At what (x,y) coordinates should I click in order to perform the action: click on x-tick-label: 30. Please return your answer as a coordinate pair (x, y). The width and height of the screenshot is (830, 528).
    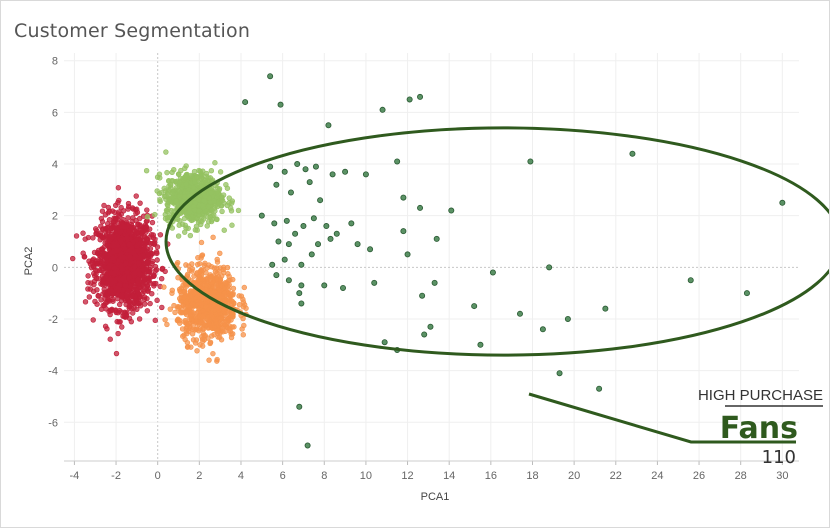
    Looking at the image, I should click on (782, 476).